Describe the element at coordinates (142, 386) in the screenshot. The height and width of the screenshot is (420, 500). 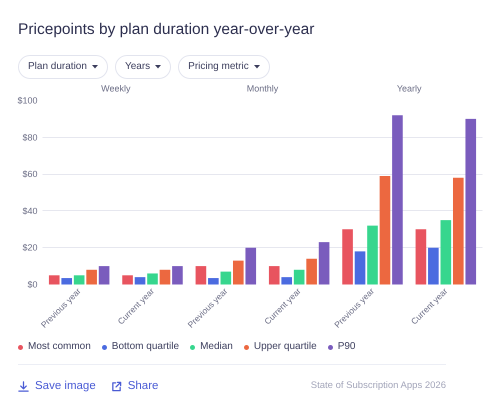
I see `text: Share` at that location.